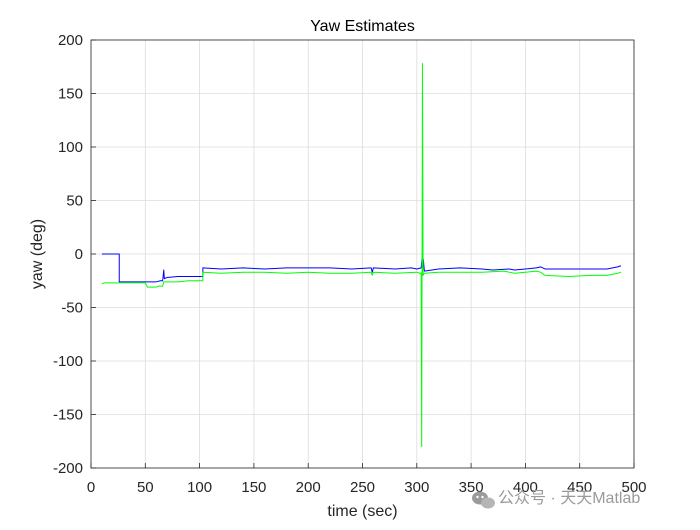 The height and width of the screenshot is (530, 700). Describe the element at coordinates (68, 468) in the screenshot. I see `y-tick-label: -200` at that location.